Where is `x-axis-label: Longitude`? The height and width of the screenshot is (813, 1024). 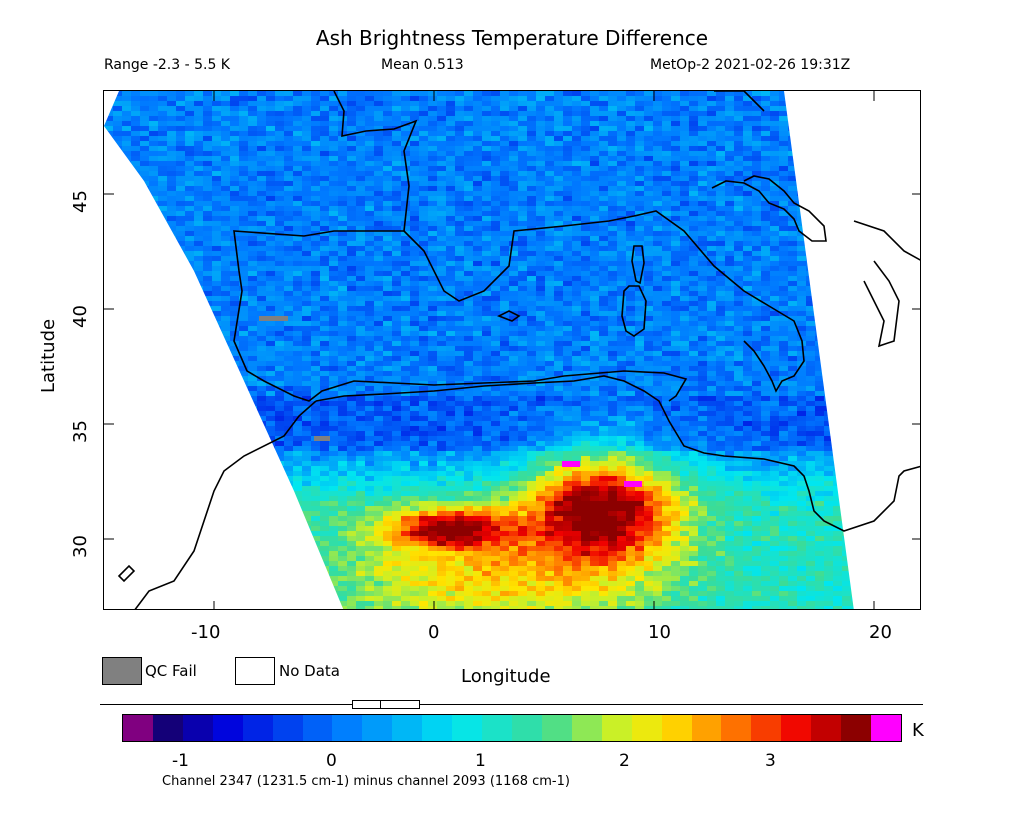
x-axis-label: Longitude is located at coordinates (506, 676).